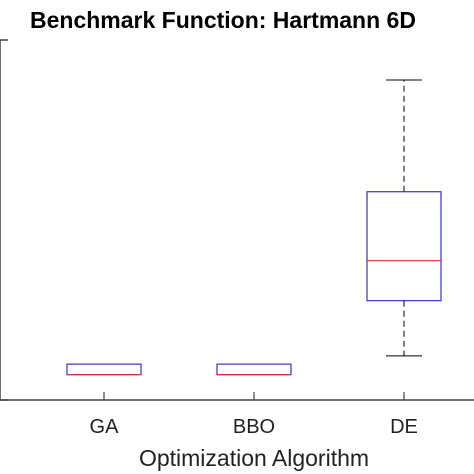 The width and height of the screenshot is (474, 474). Describe the element at coordinates (254, 415) in the screenshot. I see `x-ticks-group: GA BBO DE` at that location.